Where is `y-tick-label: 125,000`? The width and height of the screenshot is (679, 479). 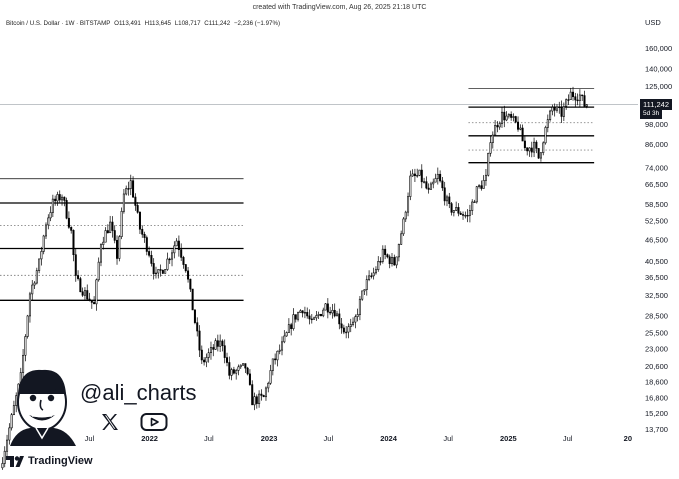
y-tick-label: 125,000 is located at coordinates (658, 86).